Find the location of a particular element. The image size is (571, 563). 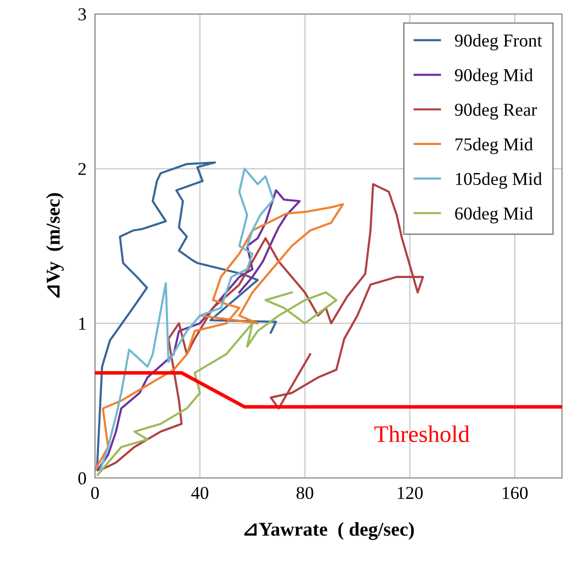

x-tick-label: 120 is located at coordinates (410, 493).